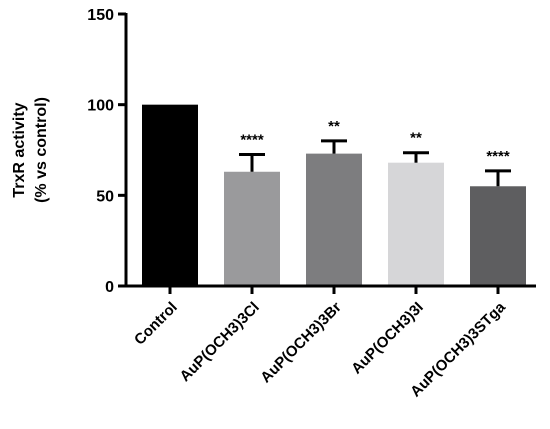 This screenshot has height=429, width=550. What do you see at coordinates (19, 149) in the screenshot?
I see `y-axis-title-line-1: TrxR activity` at bounding box center [19, 149].